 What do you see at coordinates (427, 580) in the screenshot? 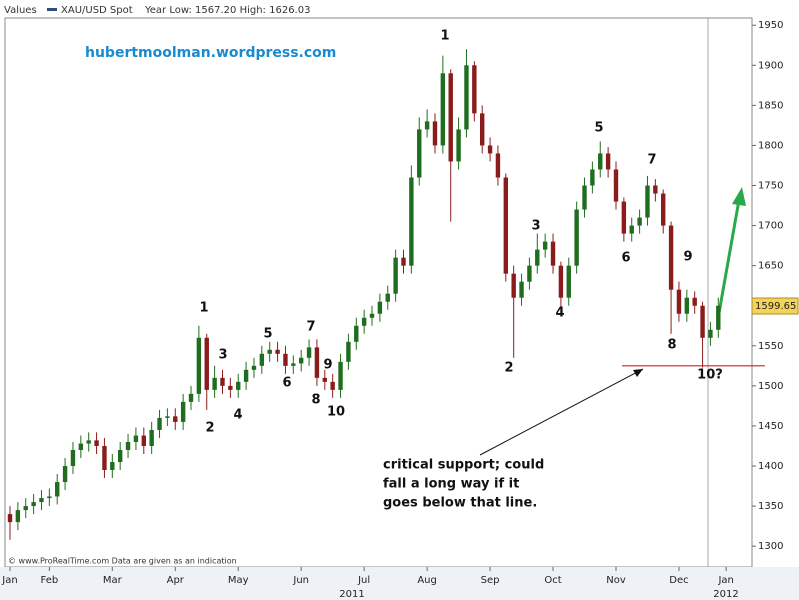
I see `x-tick-label: Aug` at bounding box center [427, 580].